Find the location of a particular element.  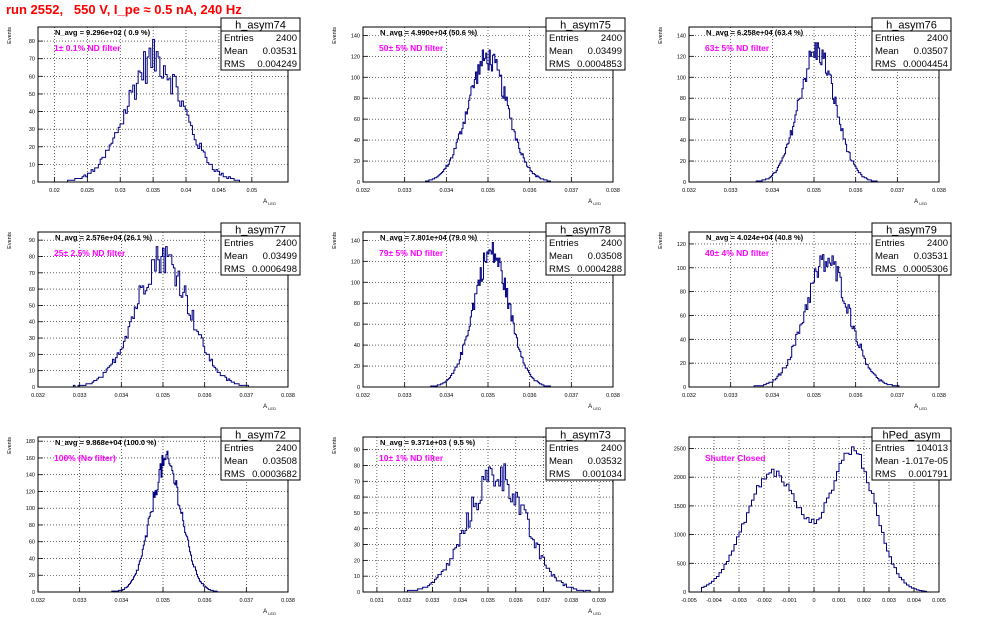

x-tick-label: 0.002 is located at coordinates (864, 601).